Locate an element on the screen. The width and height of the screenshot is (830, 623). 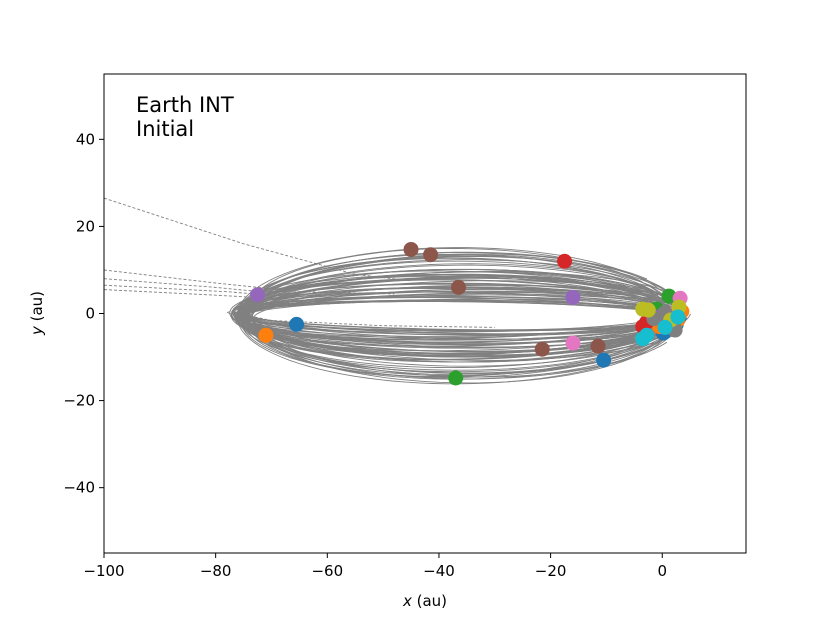
body-markers is located at coordinates (470, 313).